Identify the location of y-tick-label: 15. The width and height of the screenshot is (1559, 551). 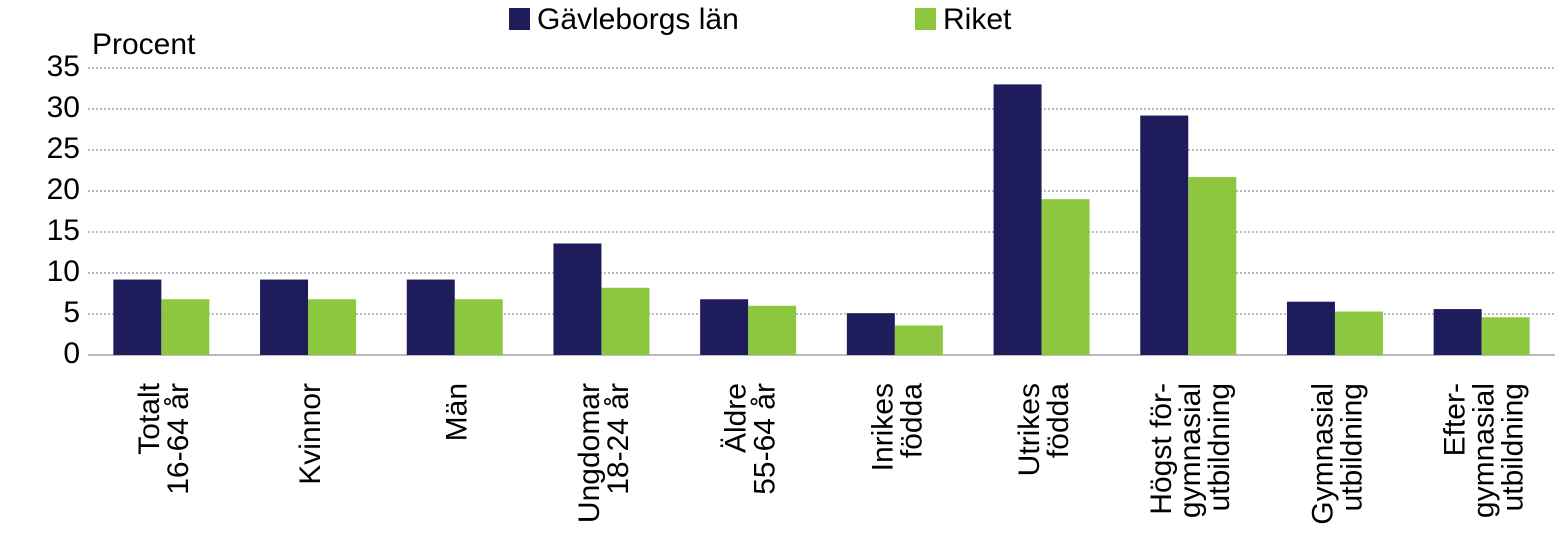
(63, 230).